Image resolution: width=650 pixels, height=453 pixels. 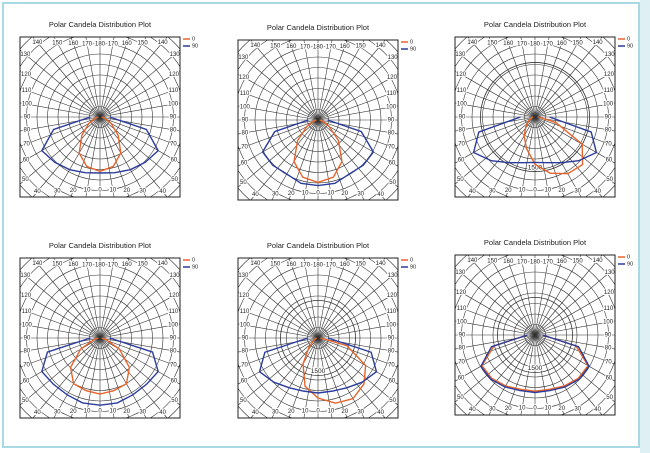 What do you see at coordinates (535, 191) in the screenshot?
I see `angle-label: 0` at bounding box center [535, 191].